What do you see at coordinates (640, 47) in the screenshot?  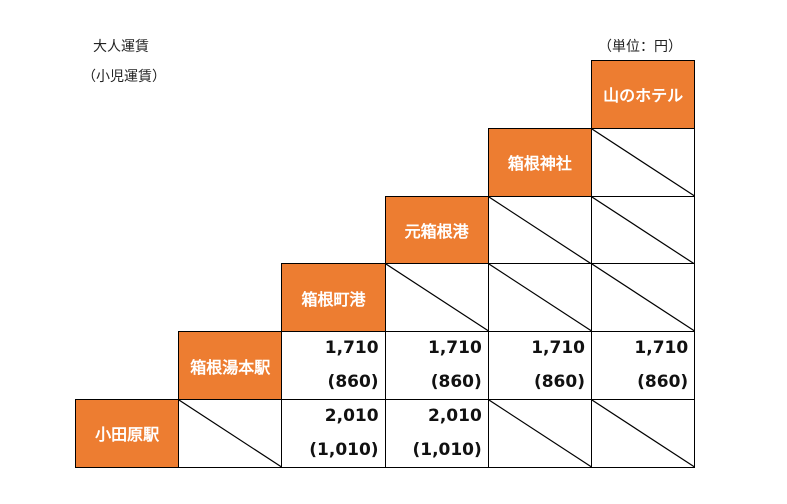 I see `unit: （単位：円）` at bounding box center [640, 47].